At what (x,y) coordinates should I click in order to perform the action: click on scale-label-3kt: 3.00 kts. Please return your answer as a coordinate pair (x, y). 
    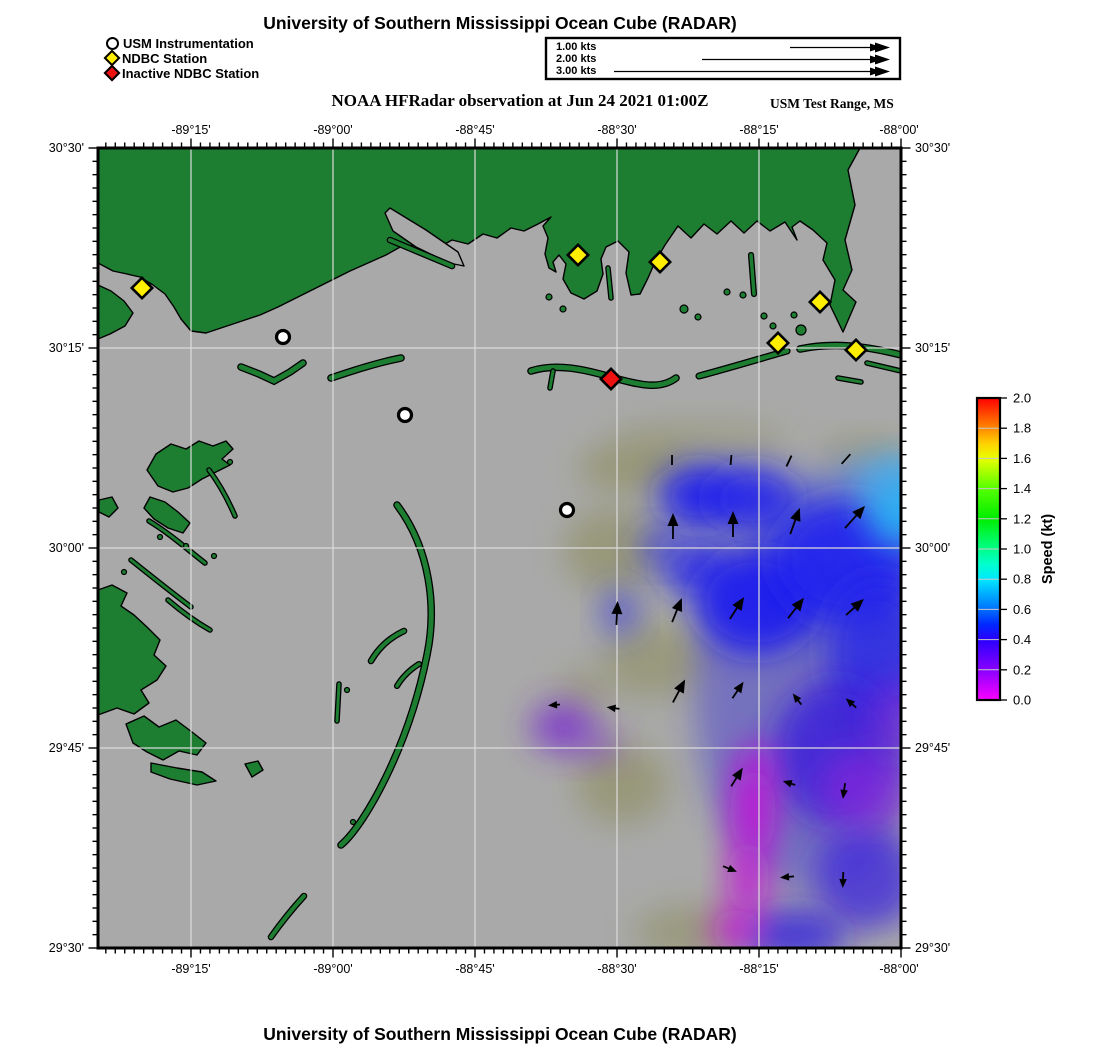
    Looking at the image, I should click on (576, 71).